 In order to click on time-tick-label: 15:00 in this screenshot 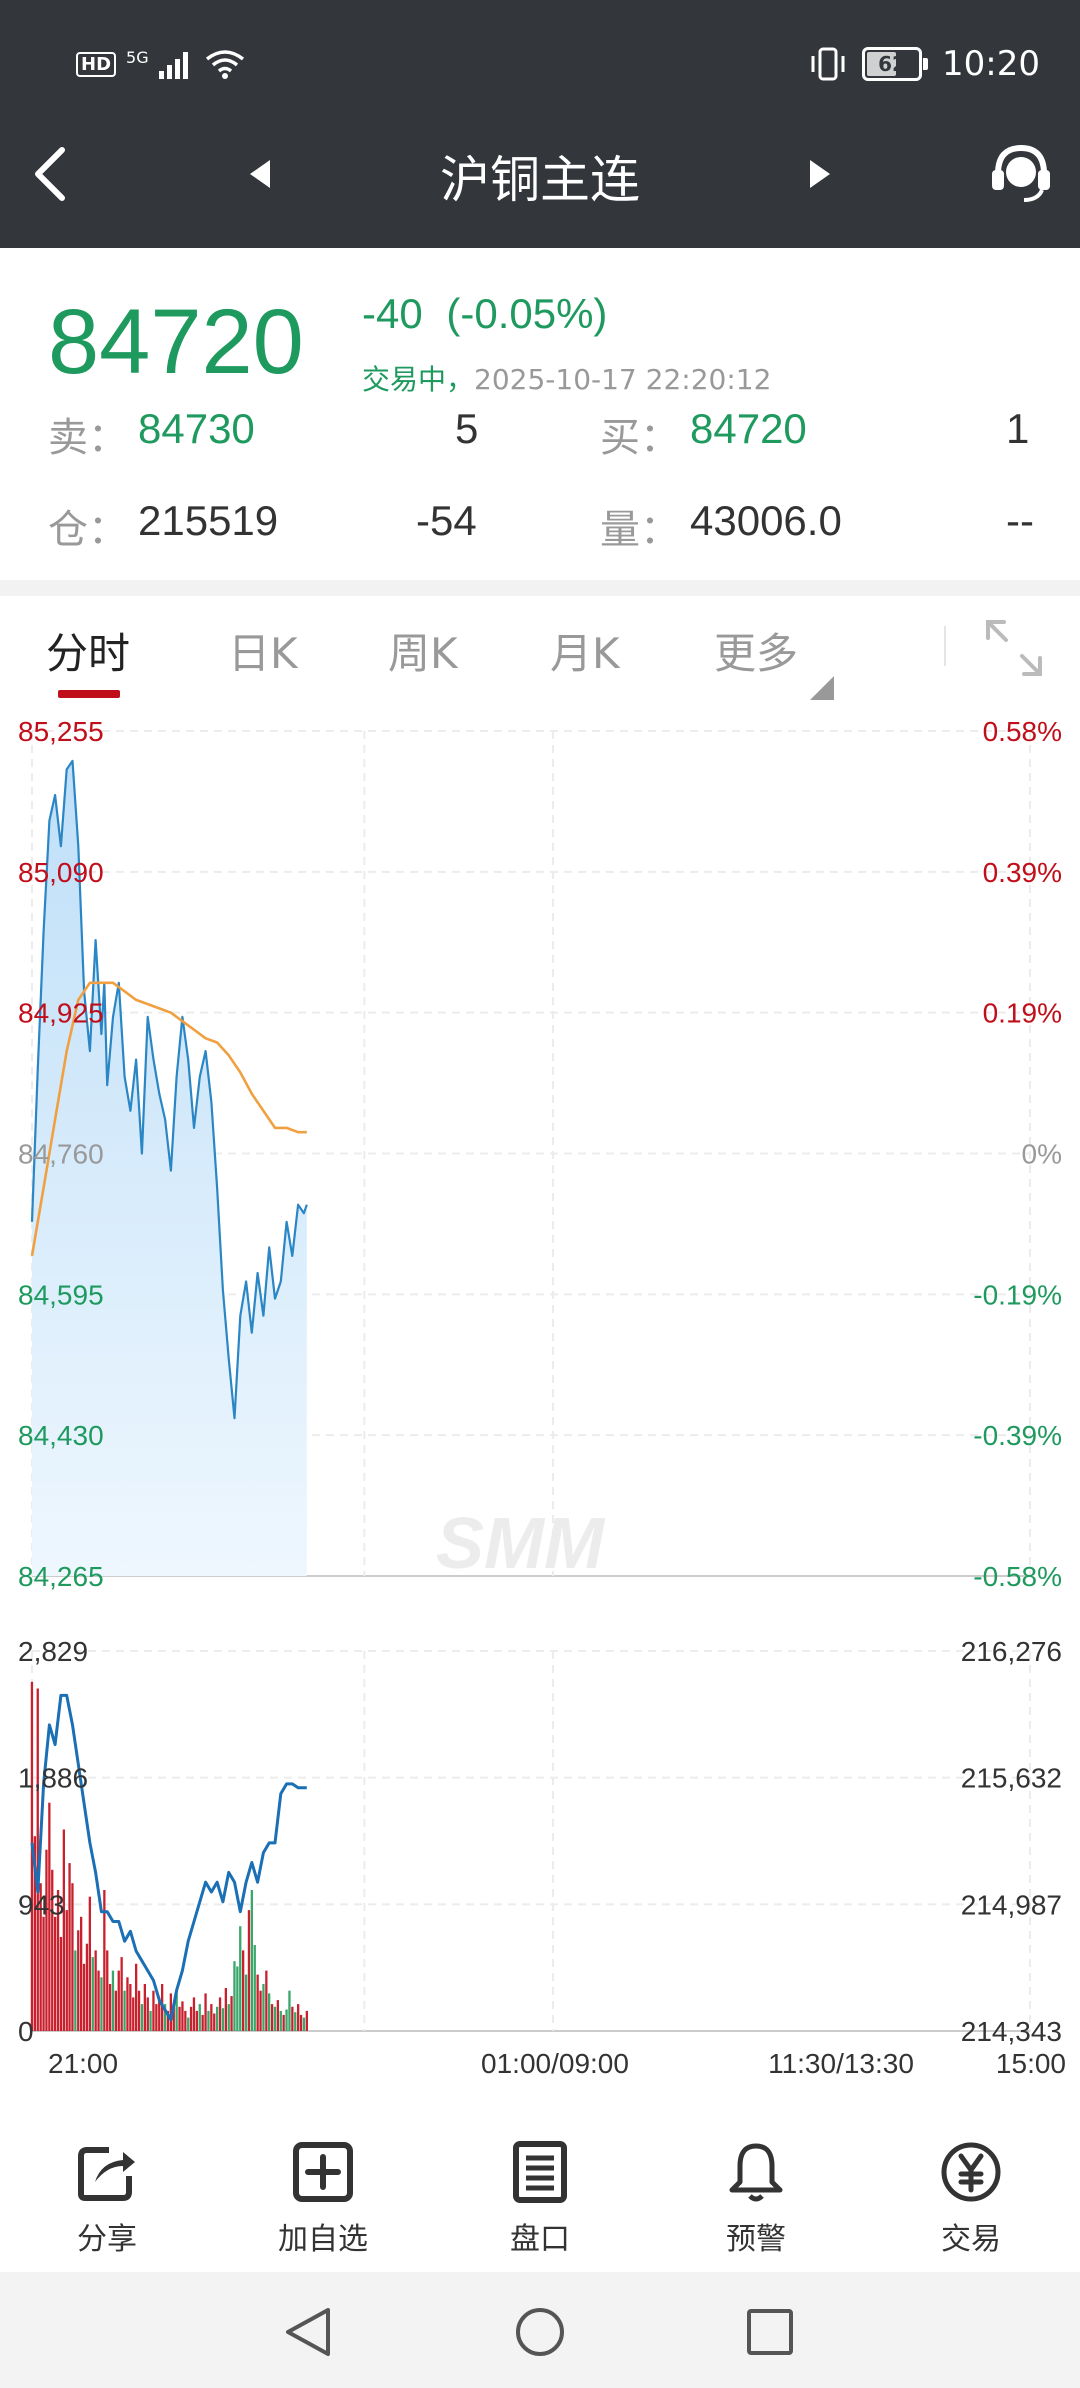, I will do `click(1031, 2063)`.